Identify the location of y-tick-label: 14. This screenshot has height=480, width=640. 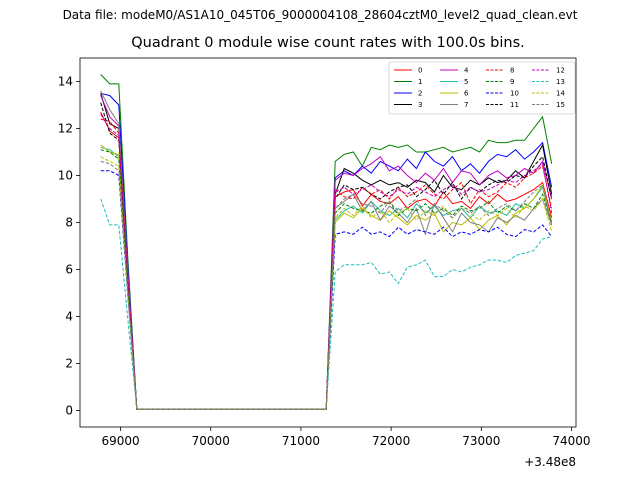
(65, 82).